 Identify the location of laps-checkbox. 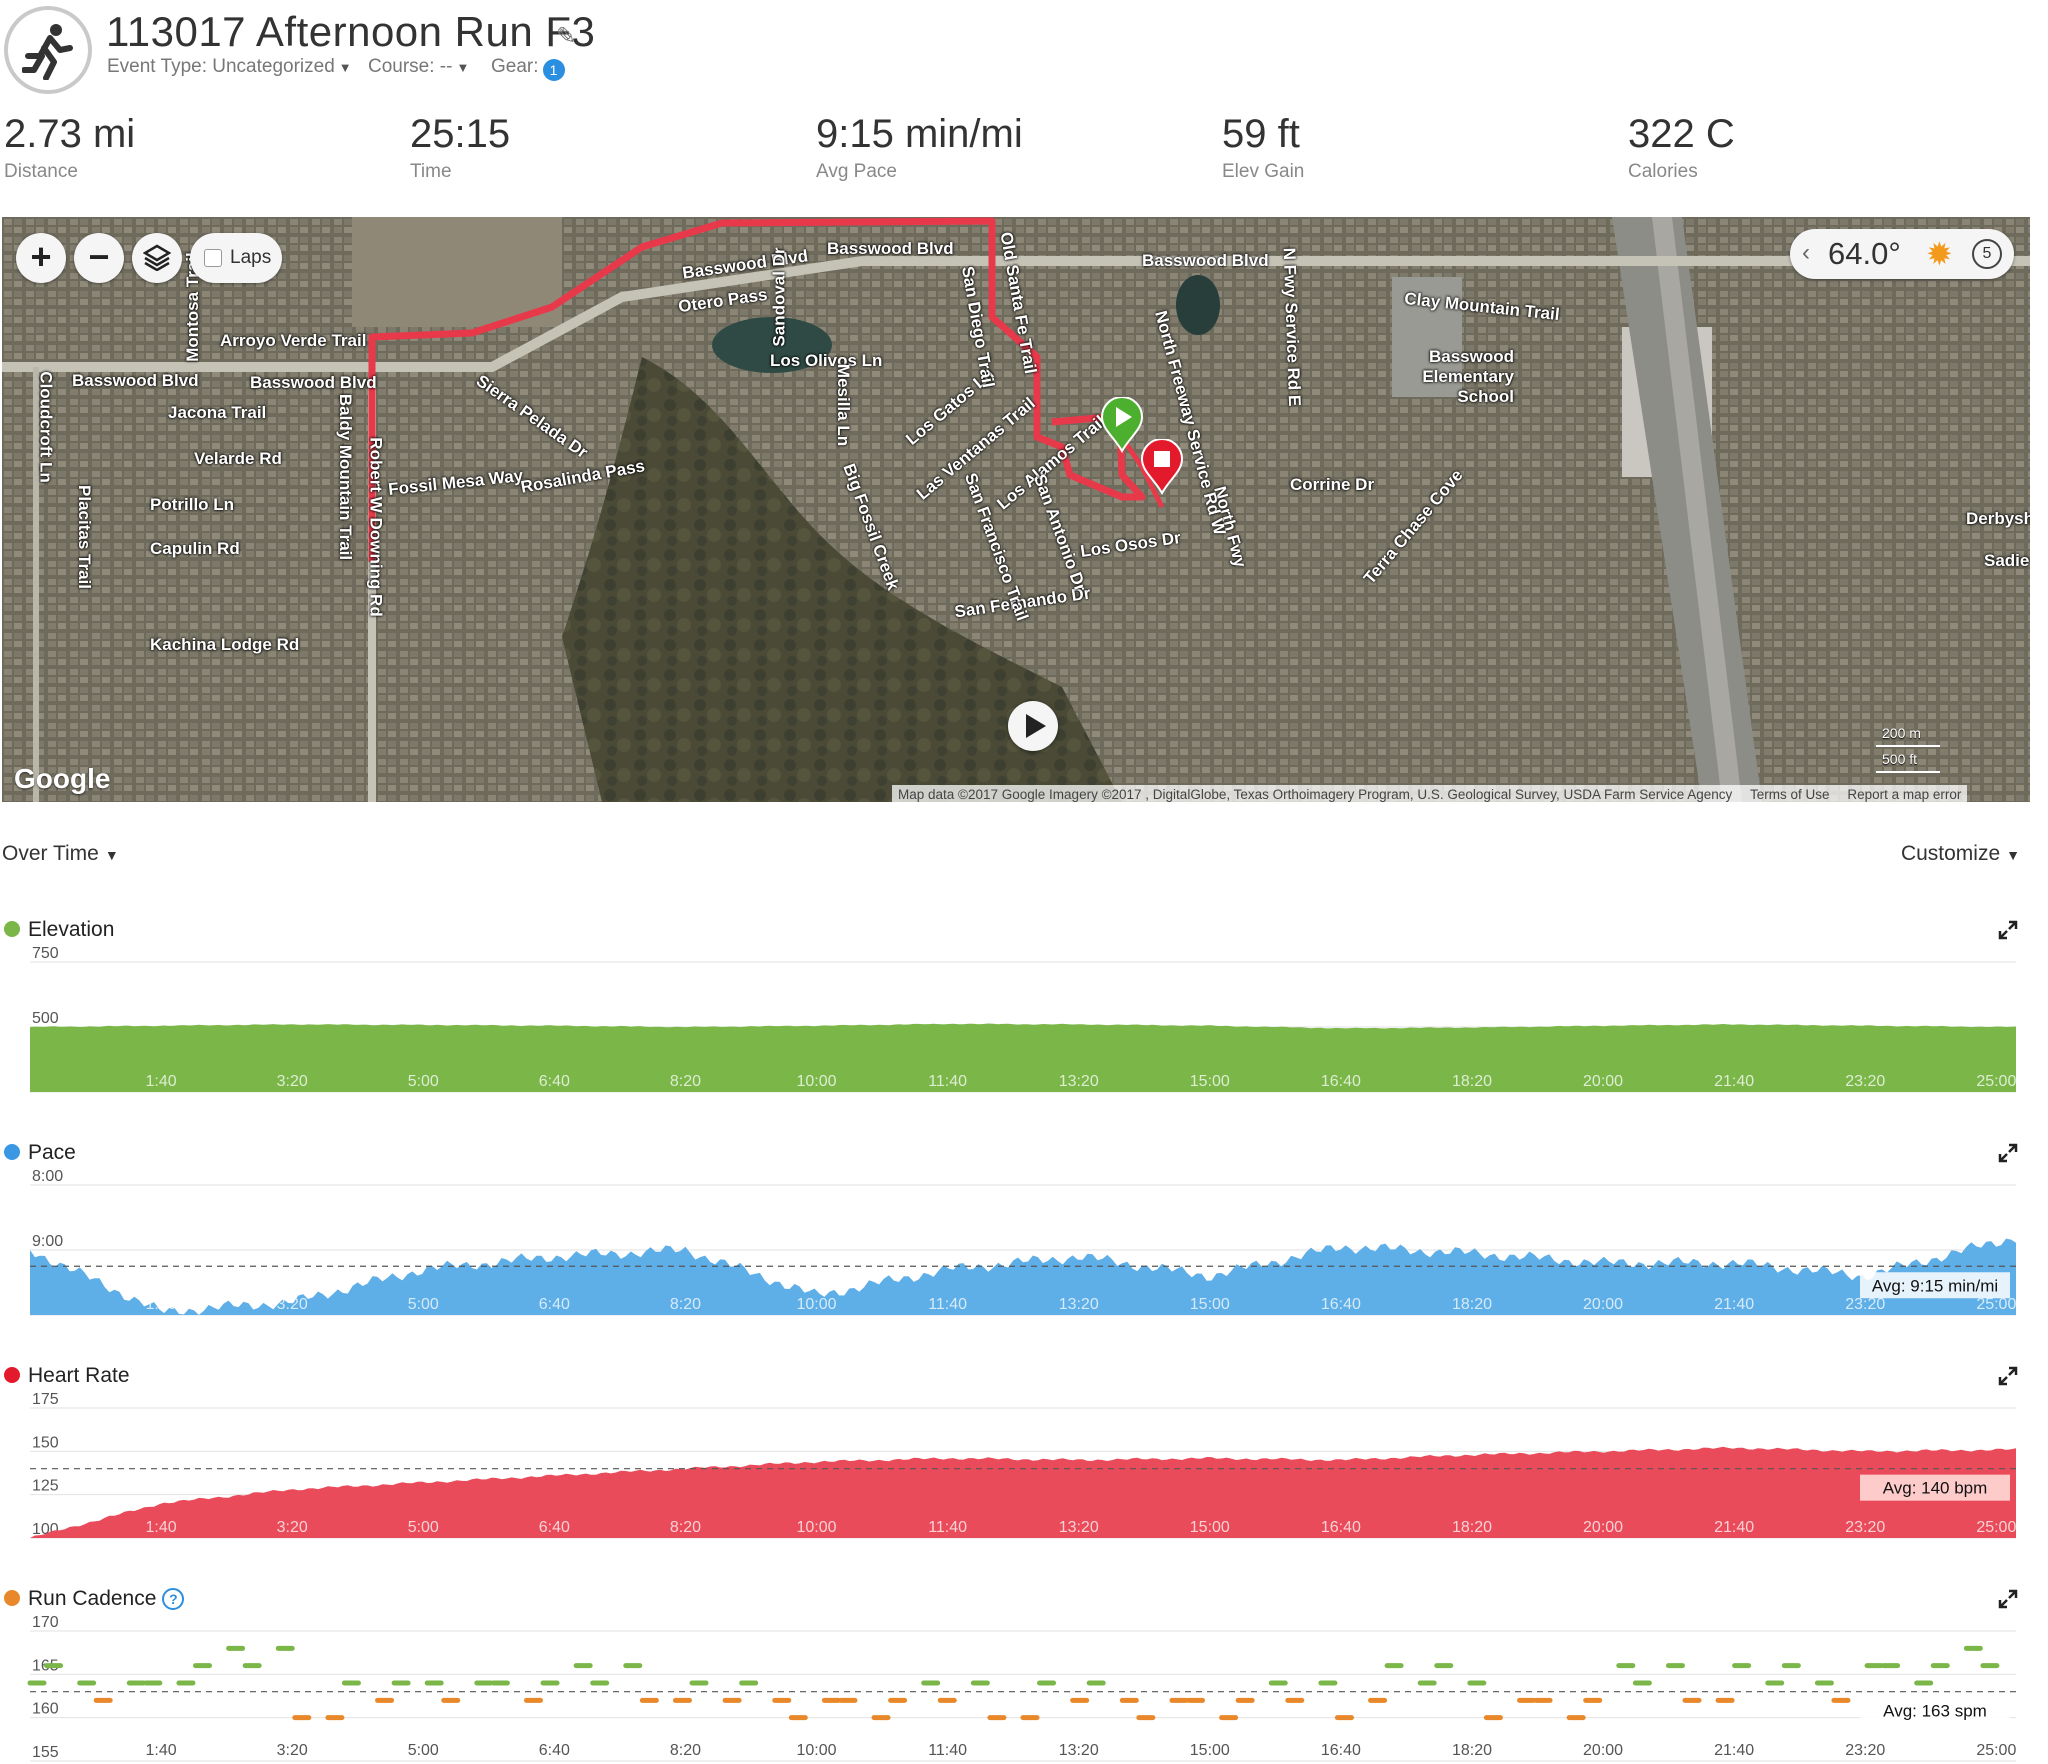
(213, 258).